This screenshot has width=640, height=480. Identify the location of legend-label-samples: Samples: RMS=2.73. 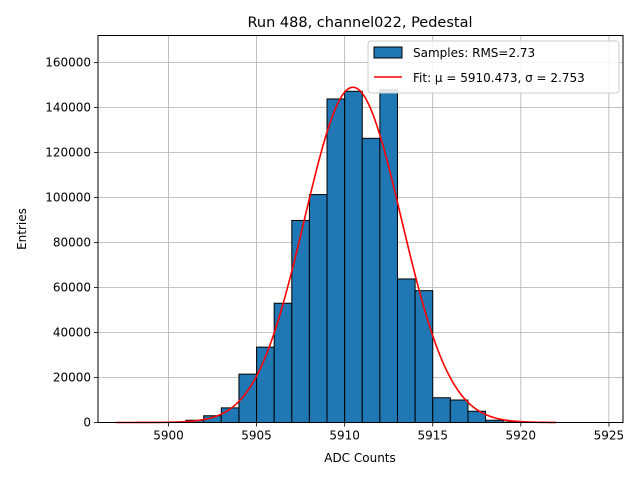
(474, 53).